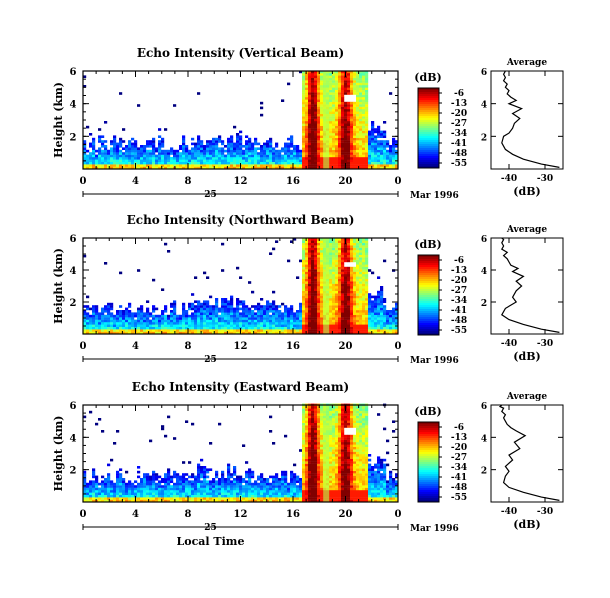 This screenshot has width=610, height=598. I want to click on panel-title: Echo Intensity (Vertical Beam), so click(240, 53).